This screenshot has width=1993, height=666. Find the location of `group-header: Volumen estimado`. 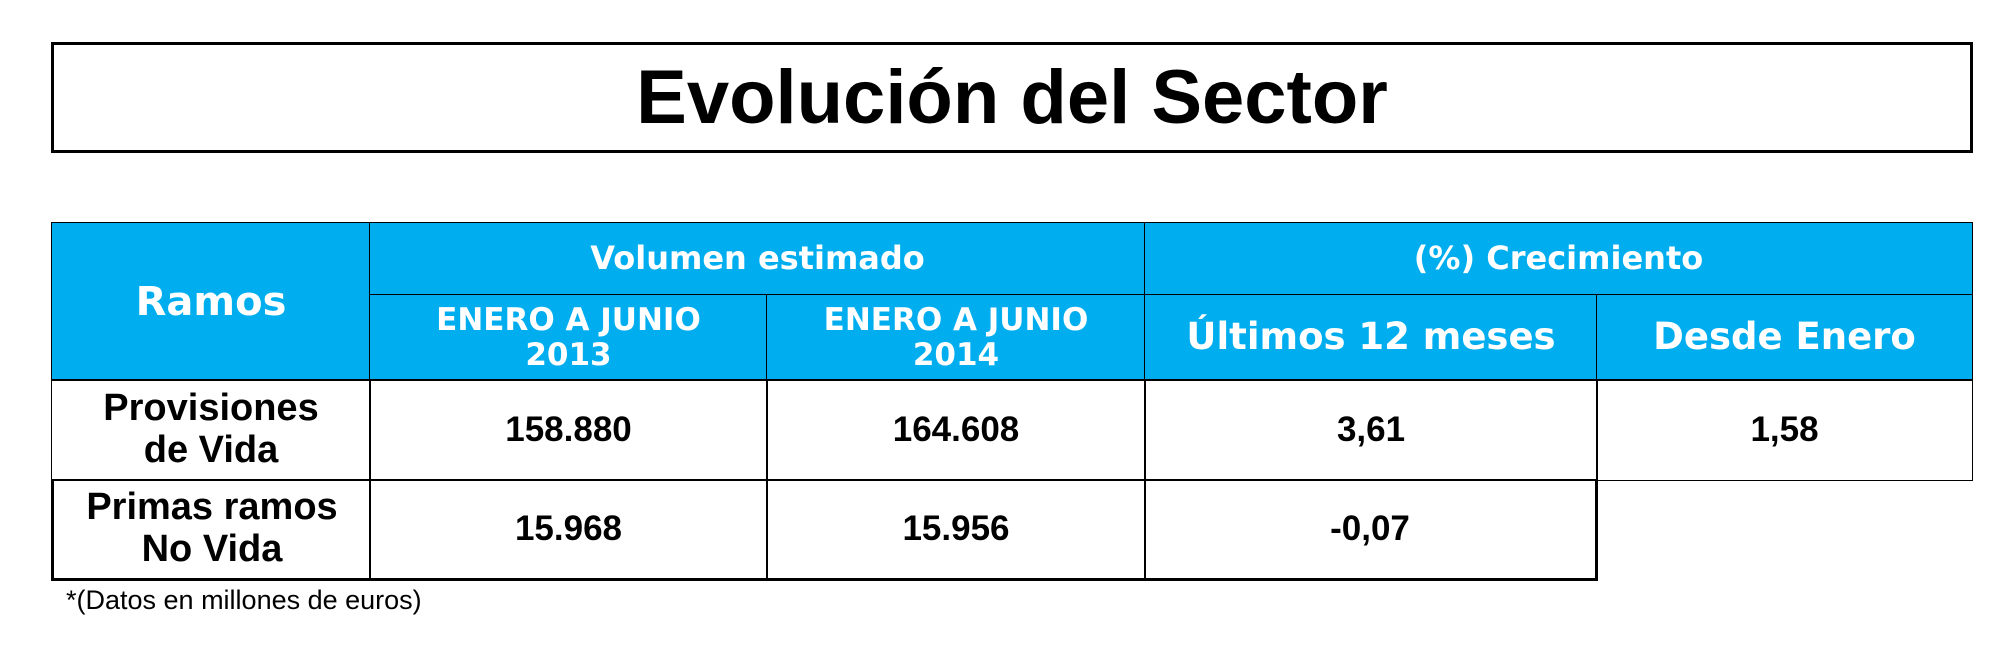

group-header: Volumen estimado is located at coordinates (757, 259).